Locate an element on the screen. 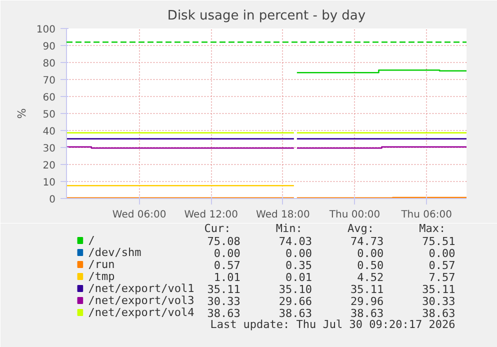 The width and height of the screenshot is (497, 347). y-tick-label: 70 is located at coordinates (49, 81).